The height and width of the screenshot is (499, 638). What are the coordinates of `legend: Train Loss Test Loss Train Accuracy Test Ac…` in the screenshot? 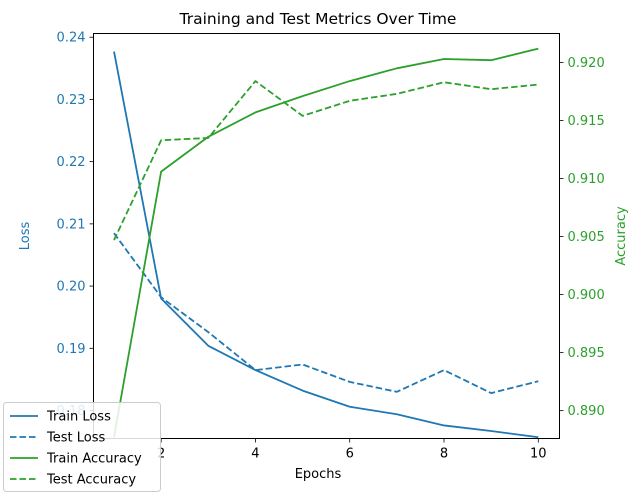 It's located at (82, 447).